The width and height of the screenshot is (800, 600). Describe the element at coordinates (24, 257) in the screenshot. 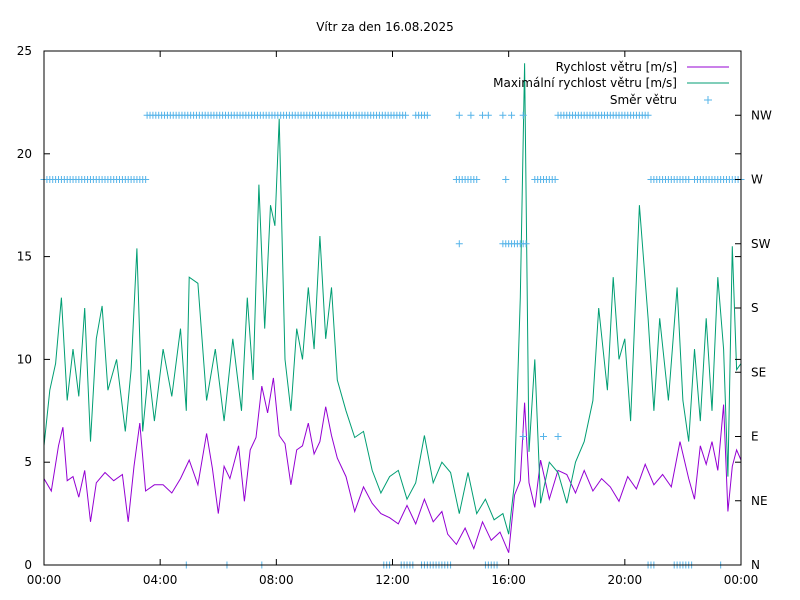

I see `y-tick-label: 15` at that location.